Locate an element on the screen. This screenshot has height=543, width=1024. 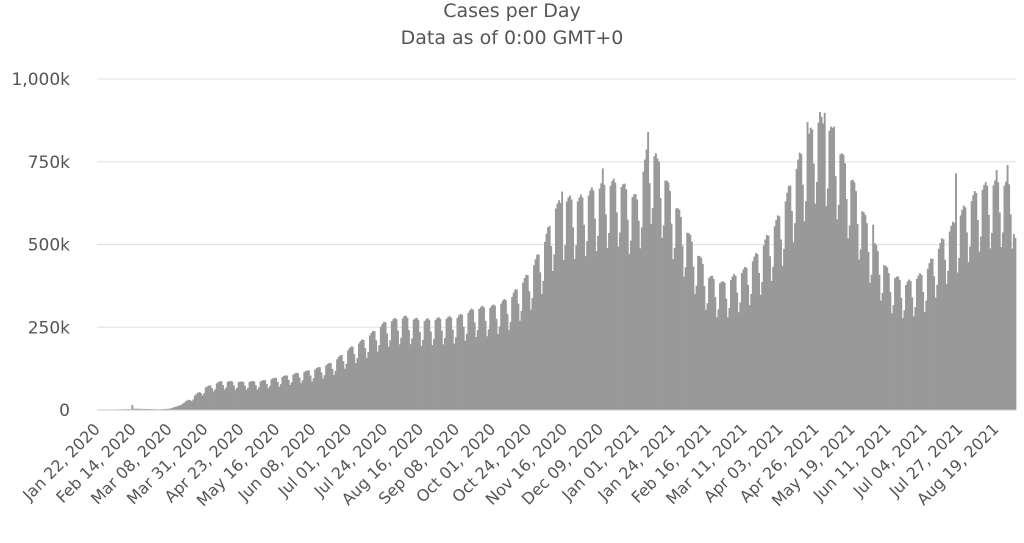
y-tick-label: 0 is located at coordinates (64, 411).